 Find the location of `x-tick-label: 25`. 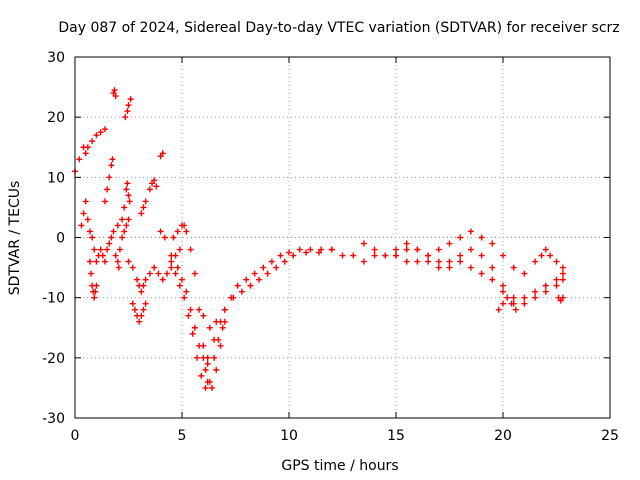

x-tick-label: 25 is located at coordinates (610, 436).